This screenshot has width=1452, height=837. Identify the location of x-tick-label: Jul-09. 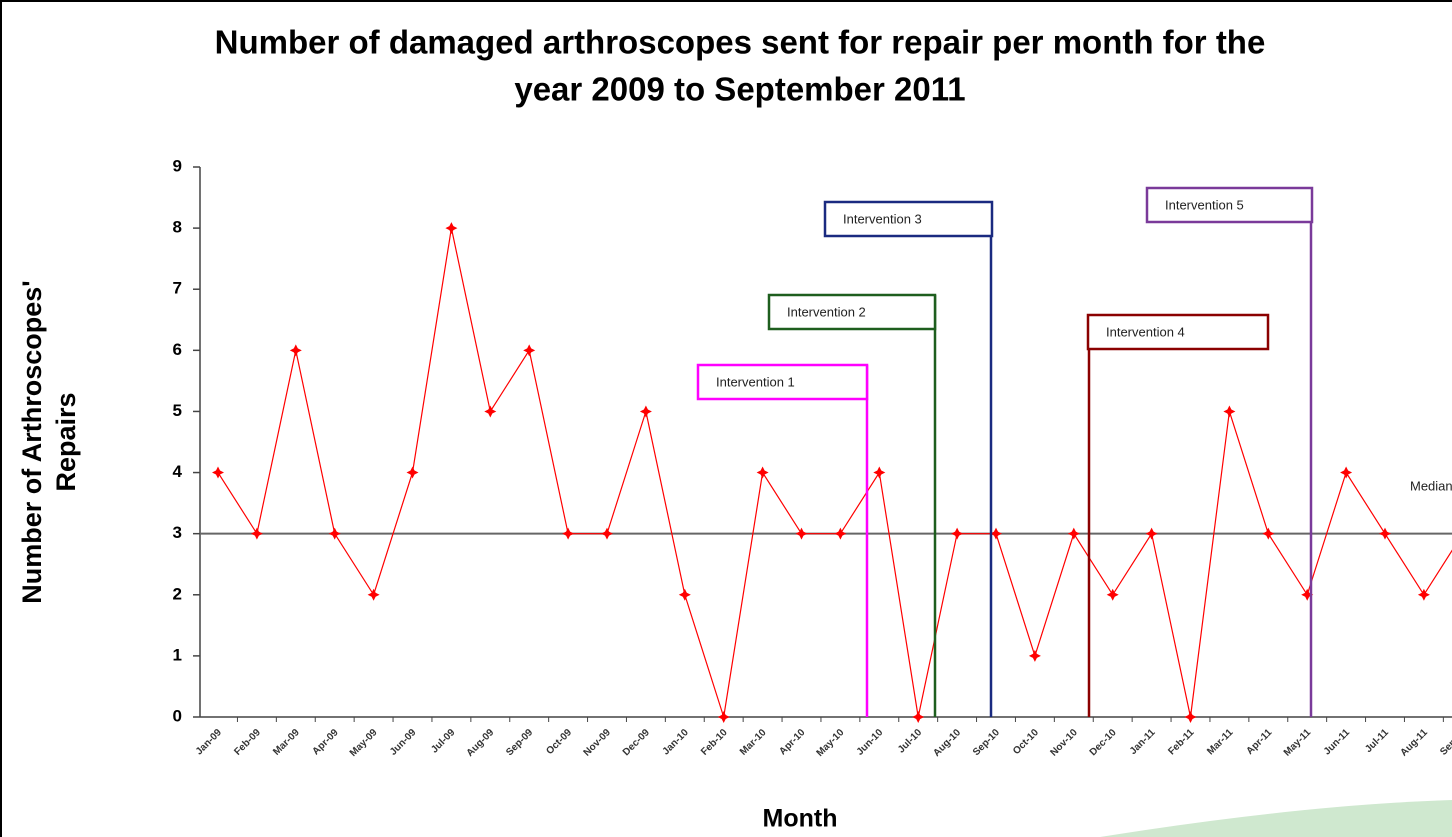
(443, 741).